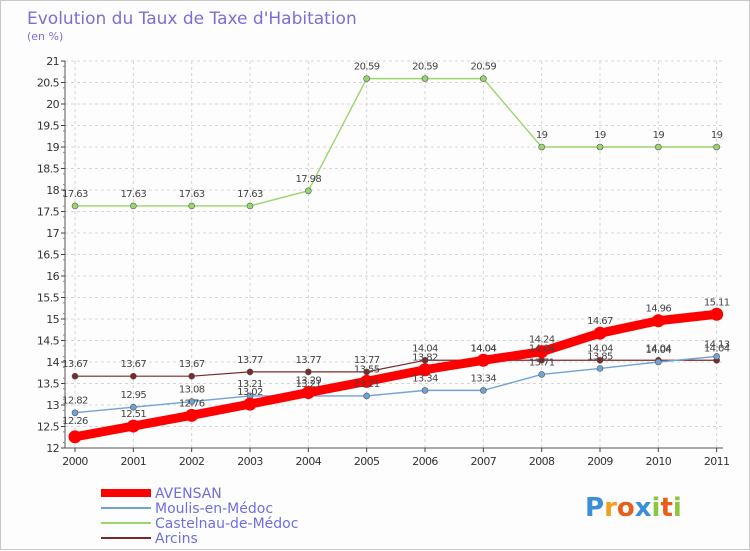 The height and width of the screenshot is (551, 750). What do you see at coordinates (45, 36) in the screenshot?
I see `chart-subtitle: (en %)` at bounding box center [45, 36].